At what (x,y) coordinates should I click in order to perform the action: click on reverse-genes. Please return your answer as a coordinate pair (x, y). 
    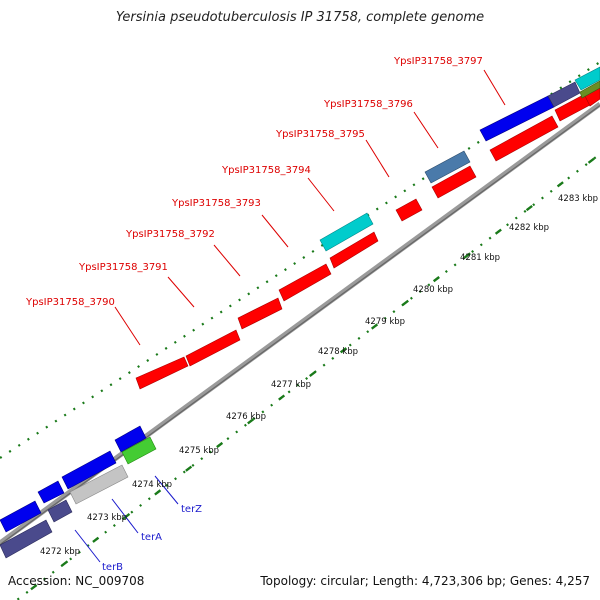
    Looking at the image, I should click on (78, 492).